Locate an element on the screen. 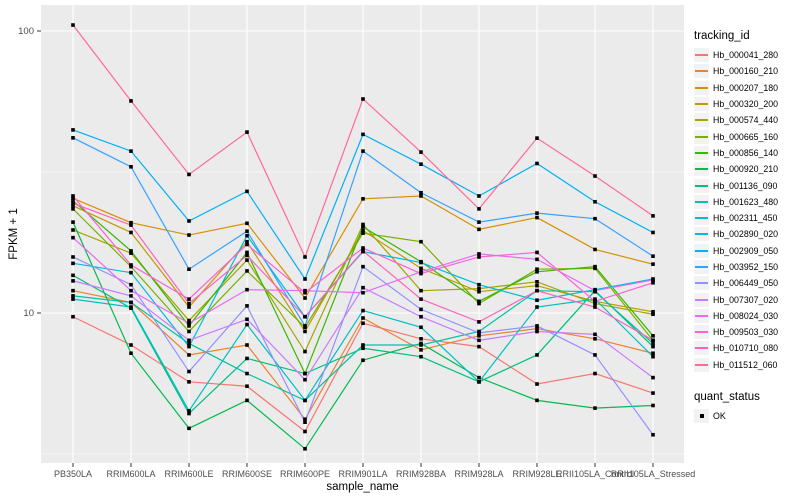 This screenshot has height=500, width=800. legend-item-label: Hb_000207_180 is located at coordinates (746, 87).